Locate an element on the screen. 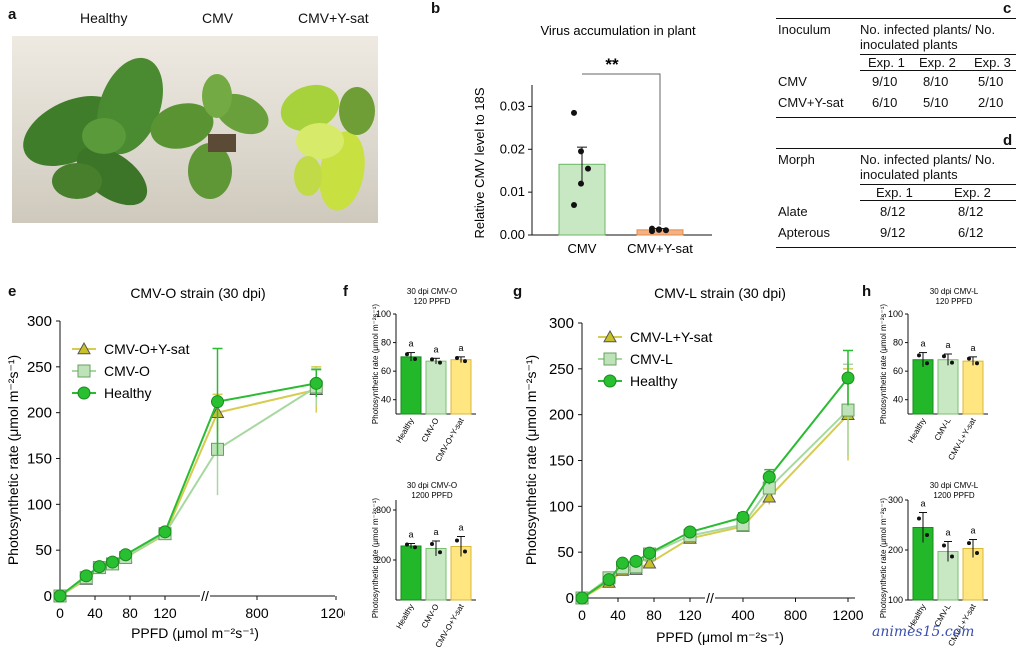 The image size is (1024, 651). chart-e-ytick-label: 300 is located at coordinates (39, 321).